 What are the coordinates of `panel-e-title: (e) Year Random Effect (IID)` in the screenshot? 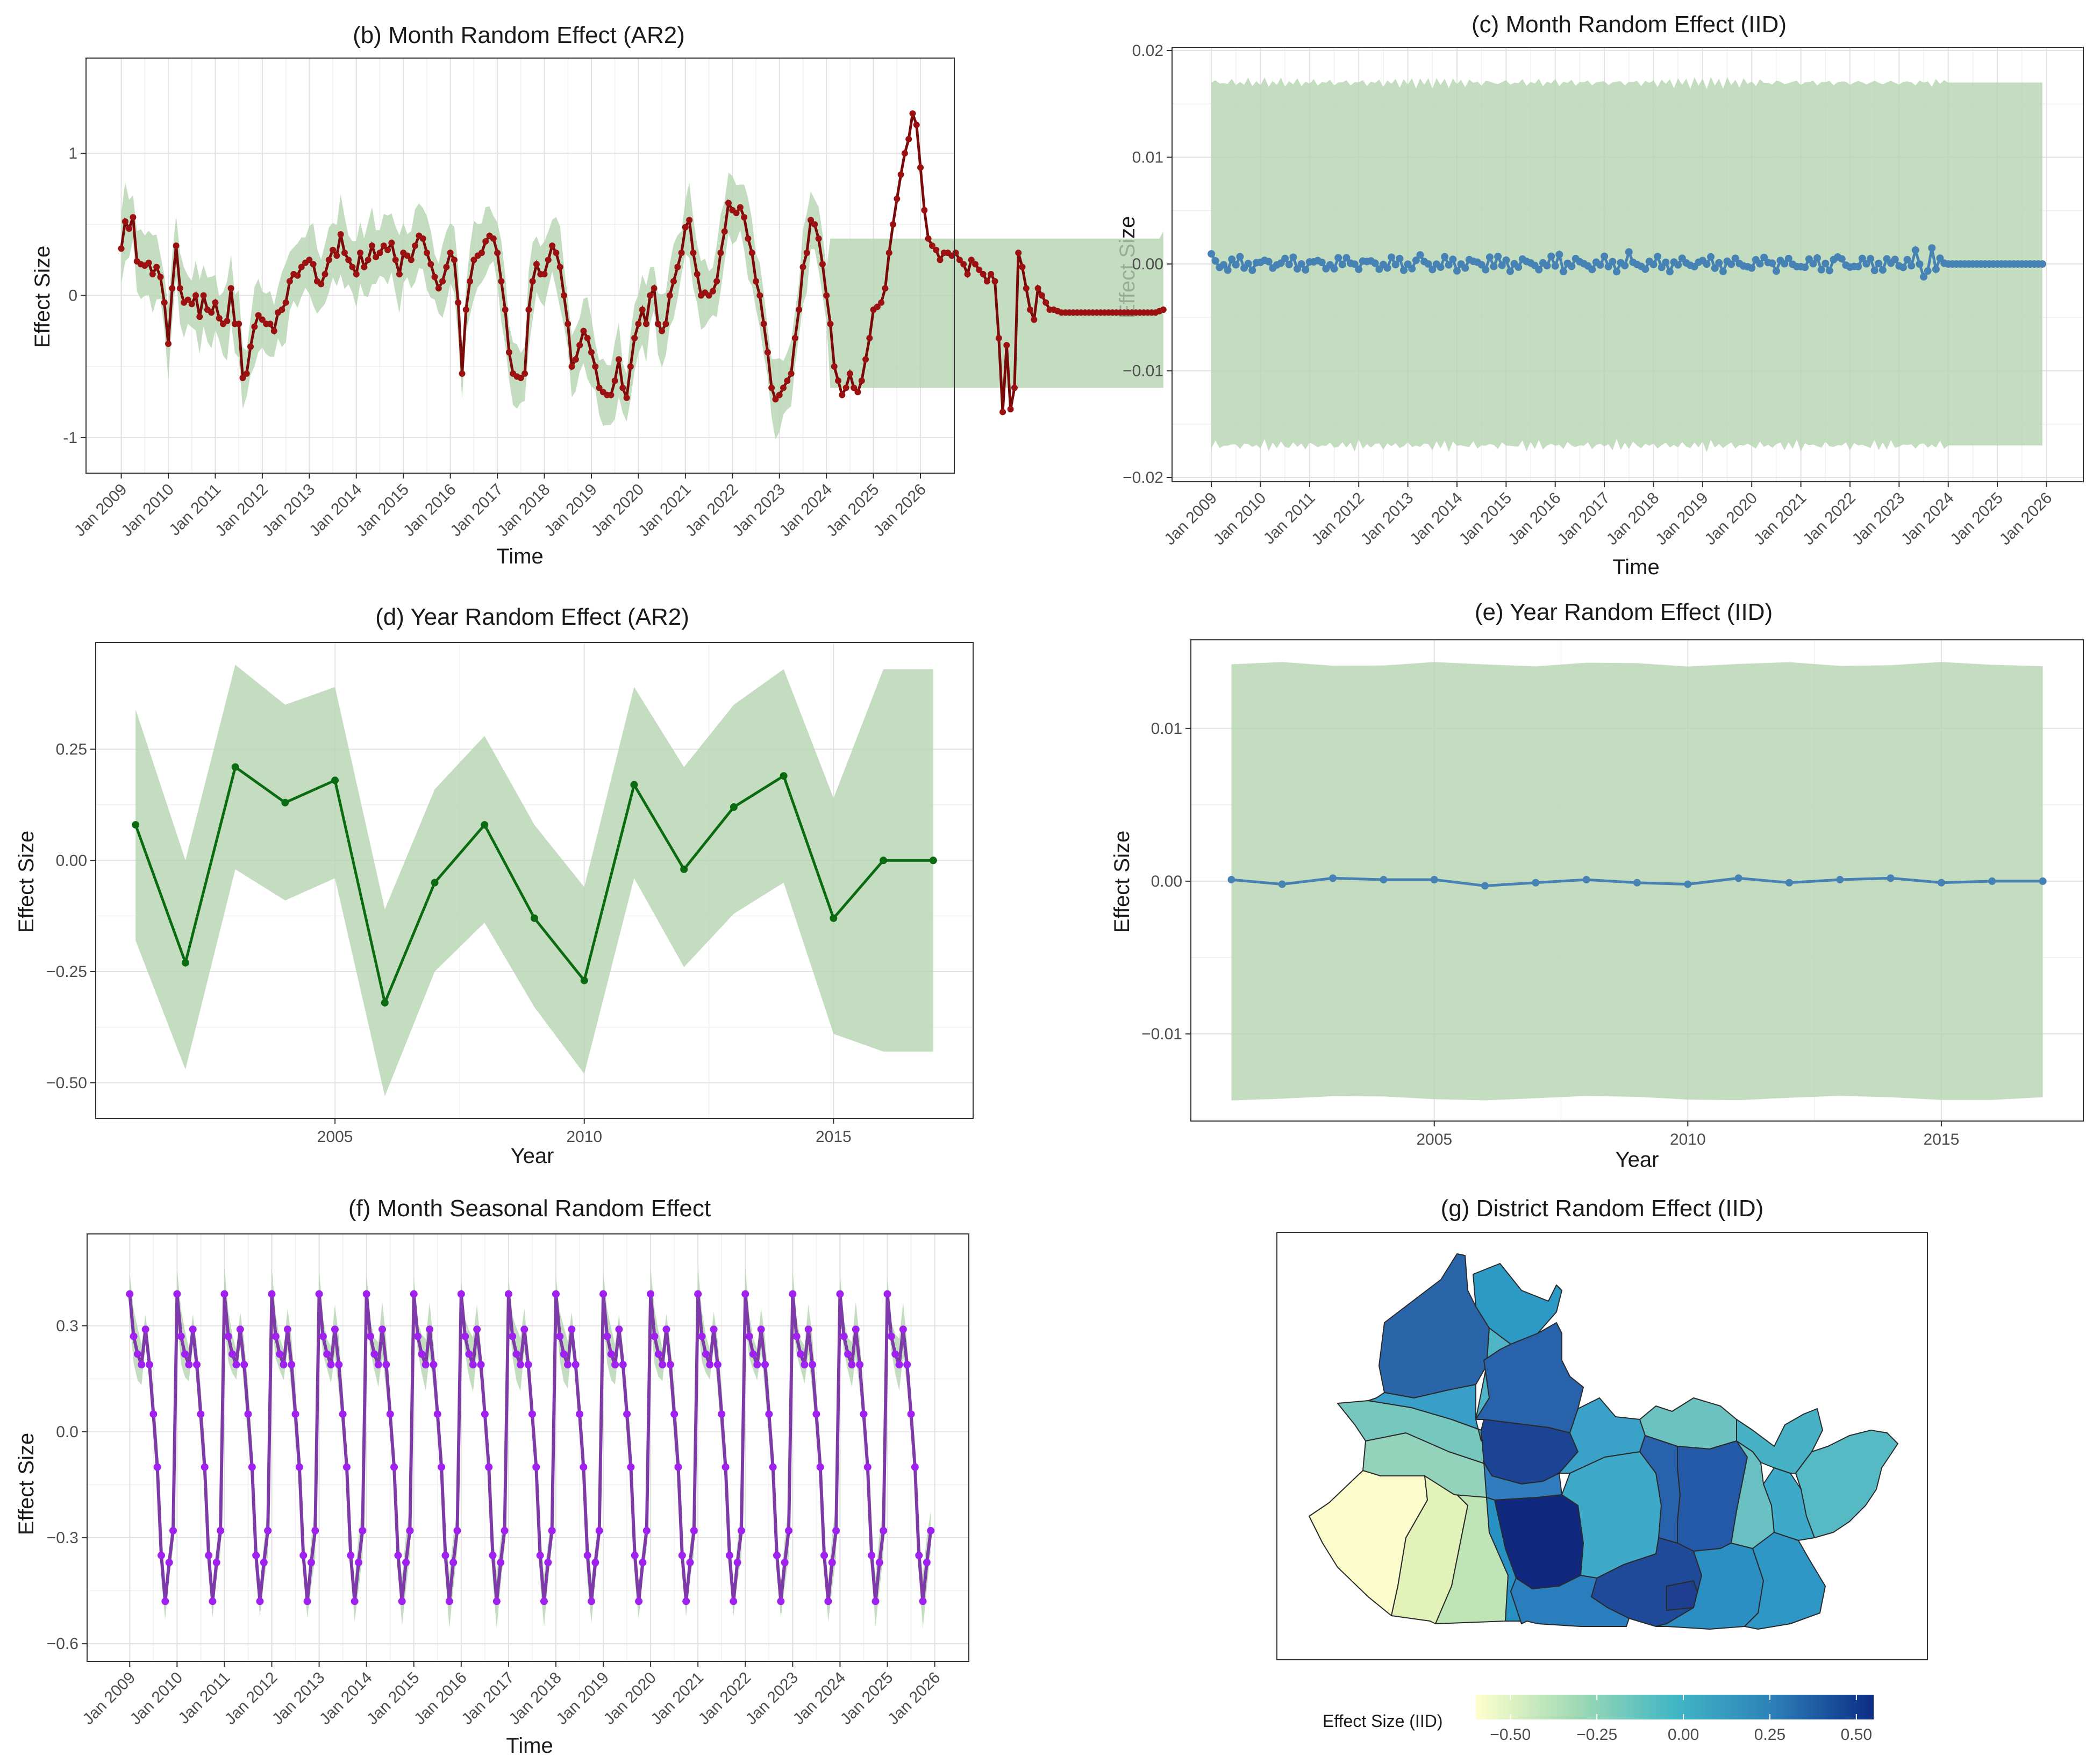 It's located at (1624, 612).